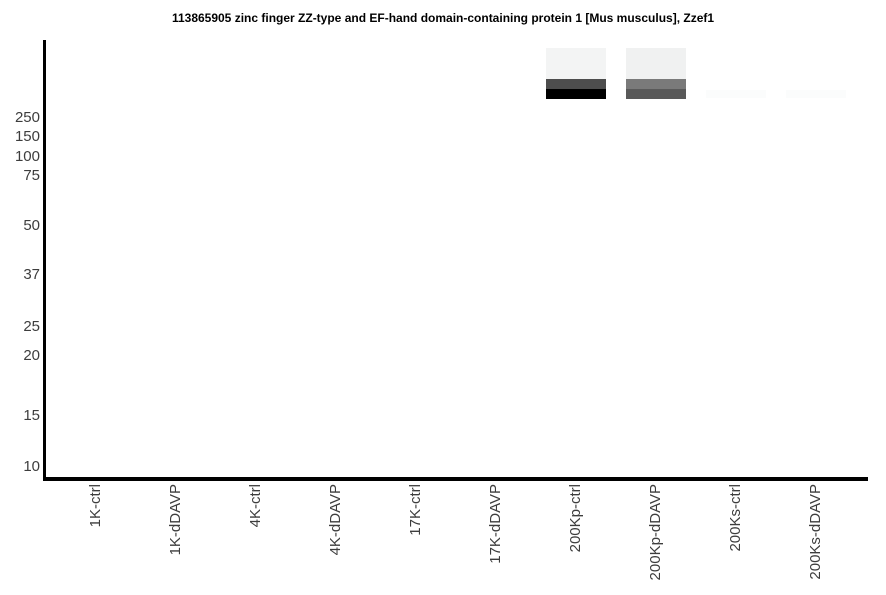 The height and width of the screenshot is (595, 886). What do you see at coordinates (816, 94) in the screenshot?
I see `lane-band-200Ks-dDAVP` at bounding box center [816, 94].